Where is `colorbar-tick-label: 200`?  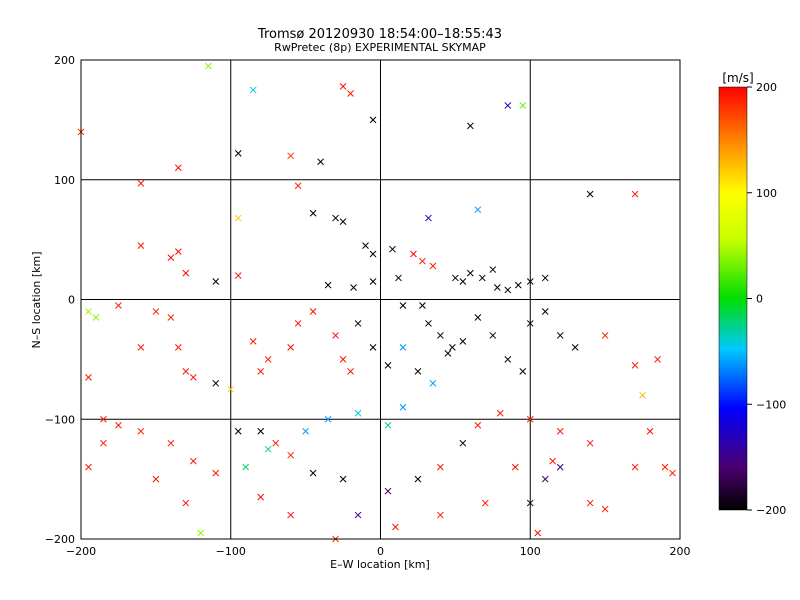
colorbar-tick-label: 200 is located at coordinates (766, 87).